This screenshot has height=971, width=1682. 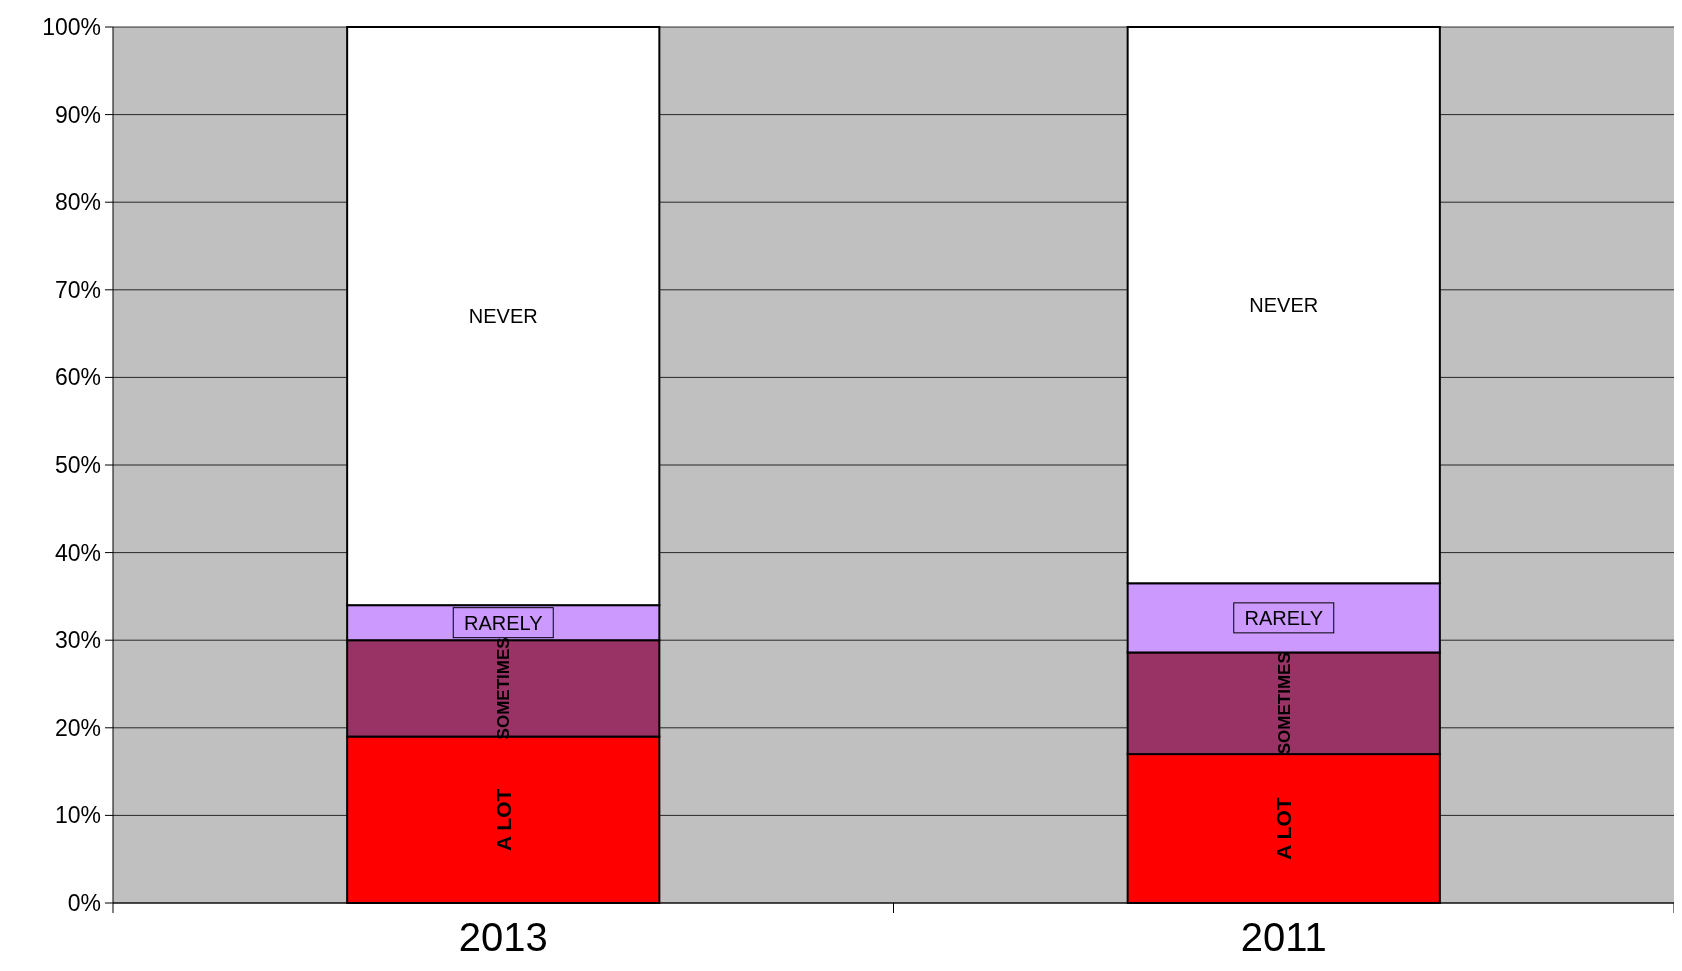 I want to click on y-tick-label: 90%, so click(x=77, y=114).